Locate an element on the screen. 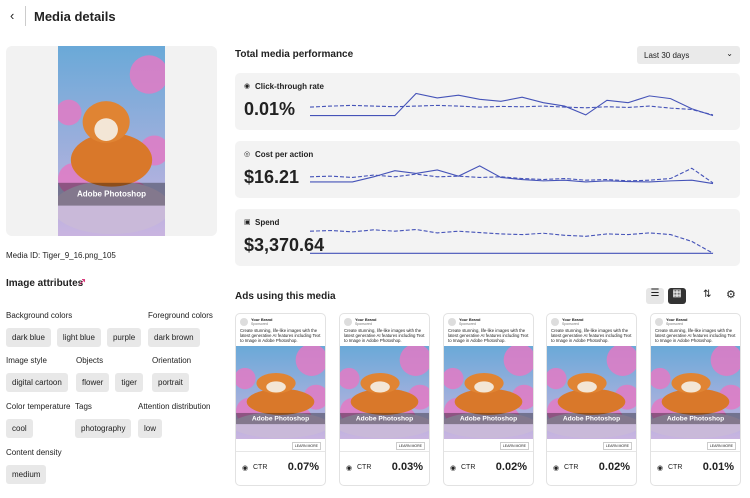 This screenshot has height=498, width=750. metric-value: $16.21 is located at coordinates (272, 177).